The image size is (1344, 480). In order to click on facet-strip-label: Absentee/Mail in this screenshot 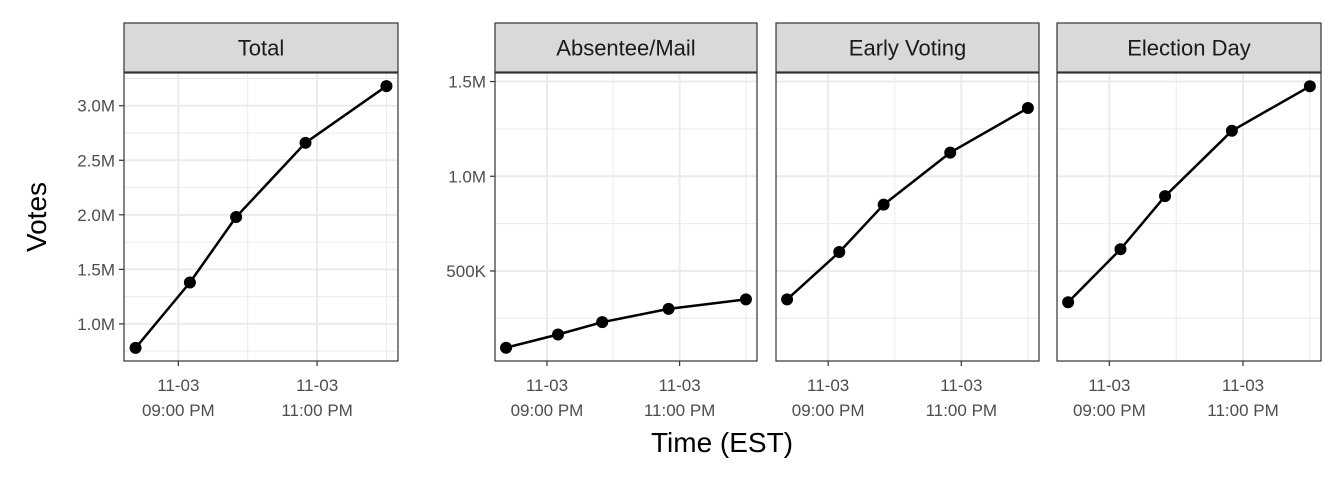, I will do `click(625, 48)`.